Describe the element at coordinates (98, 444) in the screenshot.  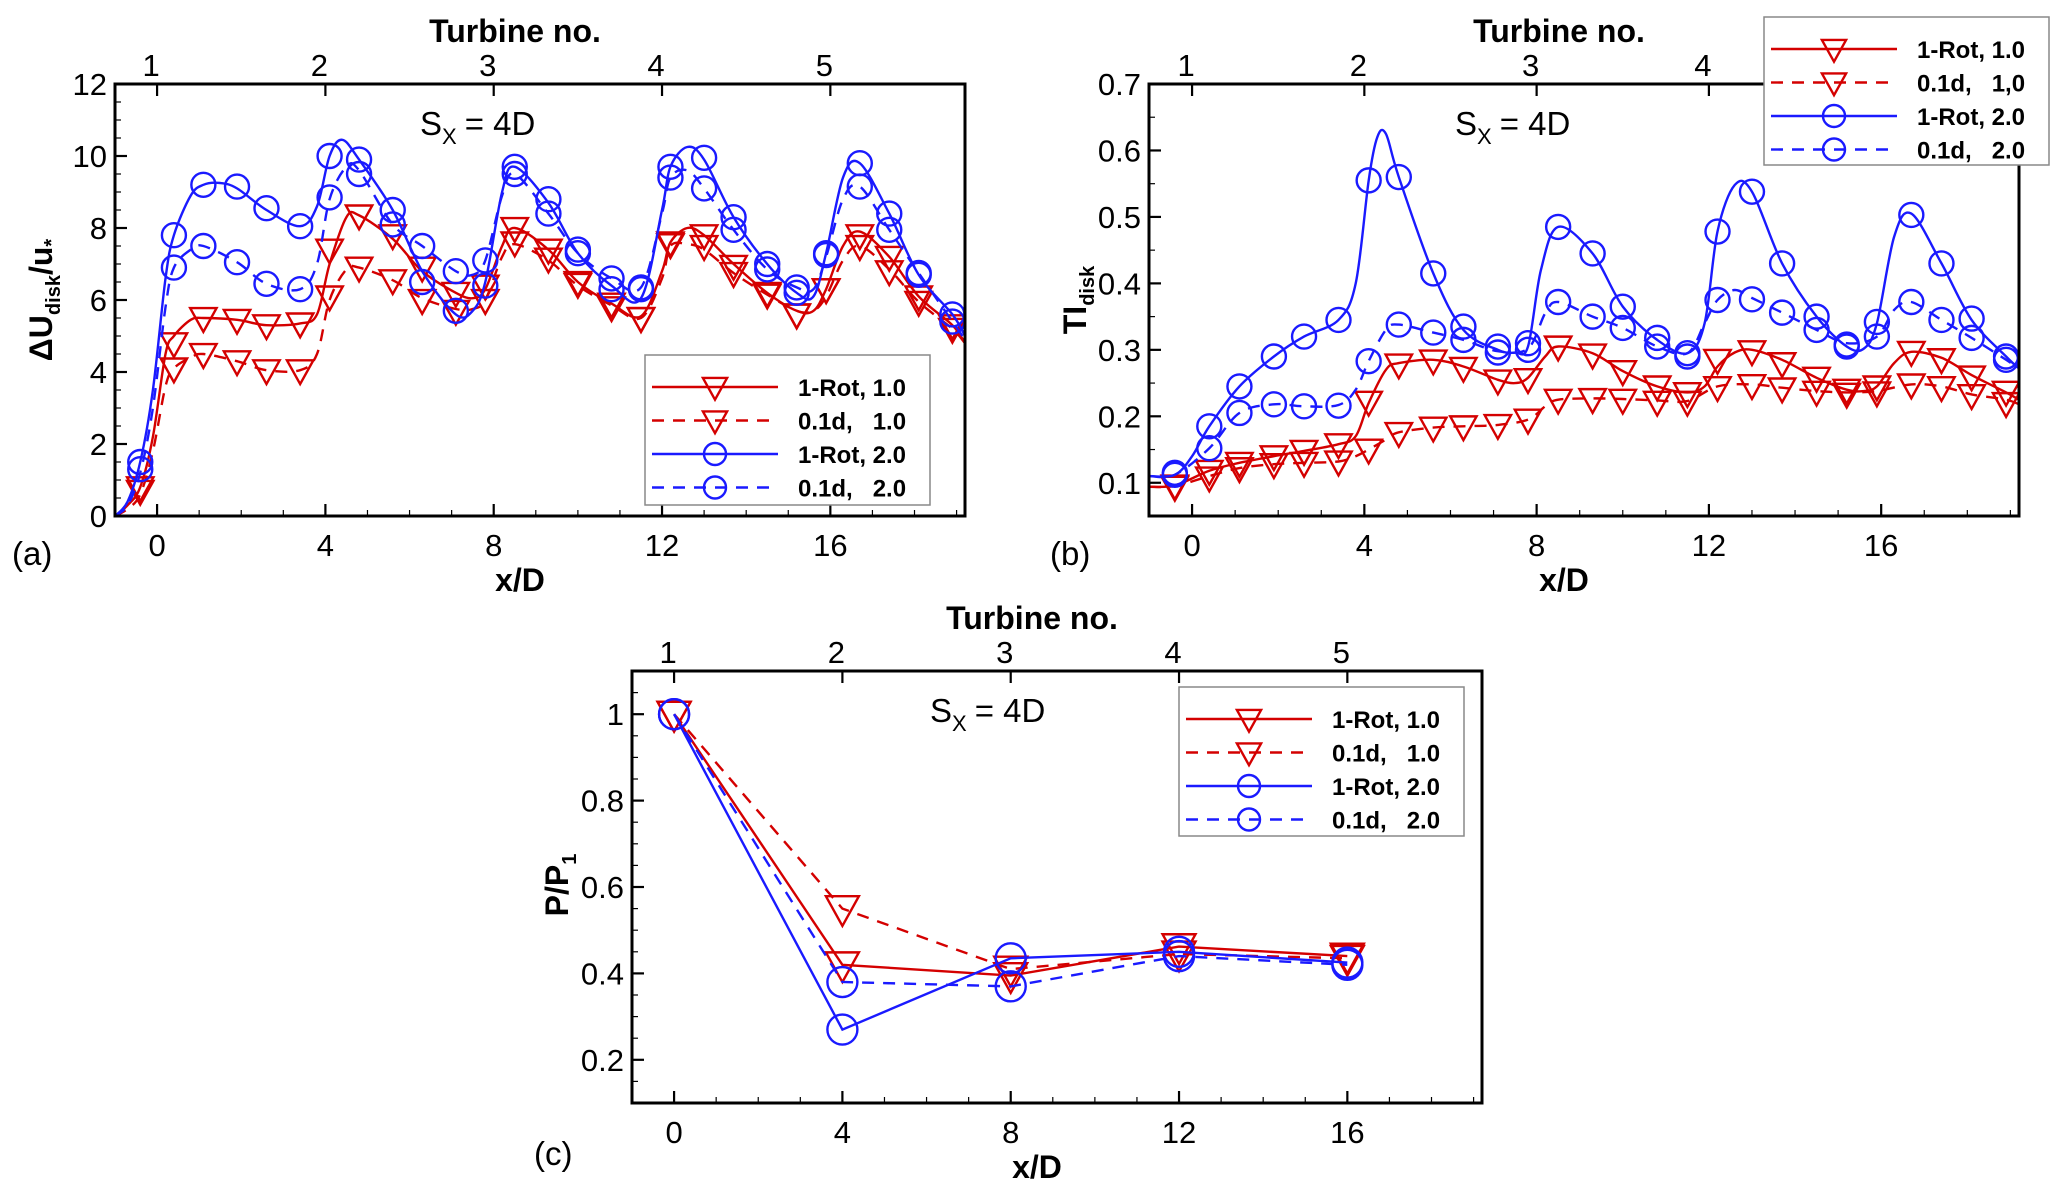
I see `y-tick-label: 2` at that location.